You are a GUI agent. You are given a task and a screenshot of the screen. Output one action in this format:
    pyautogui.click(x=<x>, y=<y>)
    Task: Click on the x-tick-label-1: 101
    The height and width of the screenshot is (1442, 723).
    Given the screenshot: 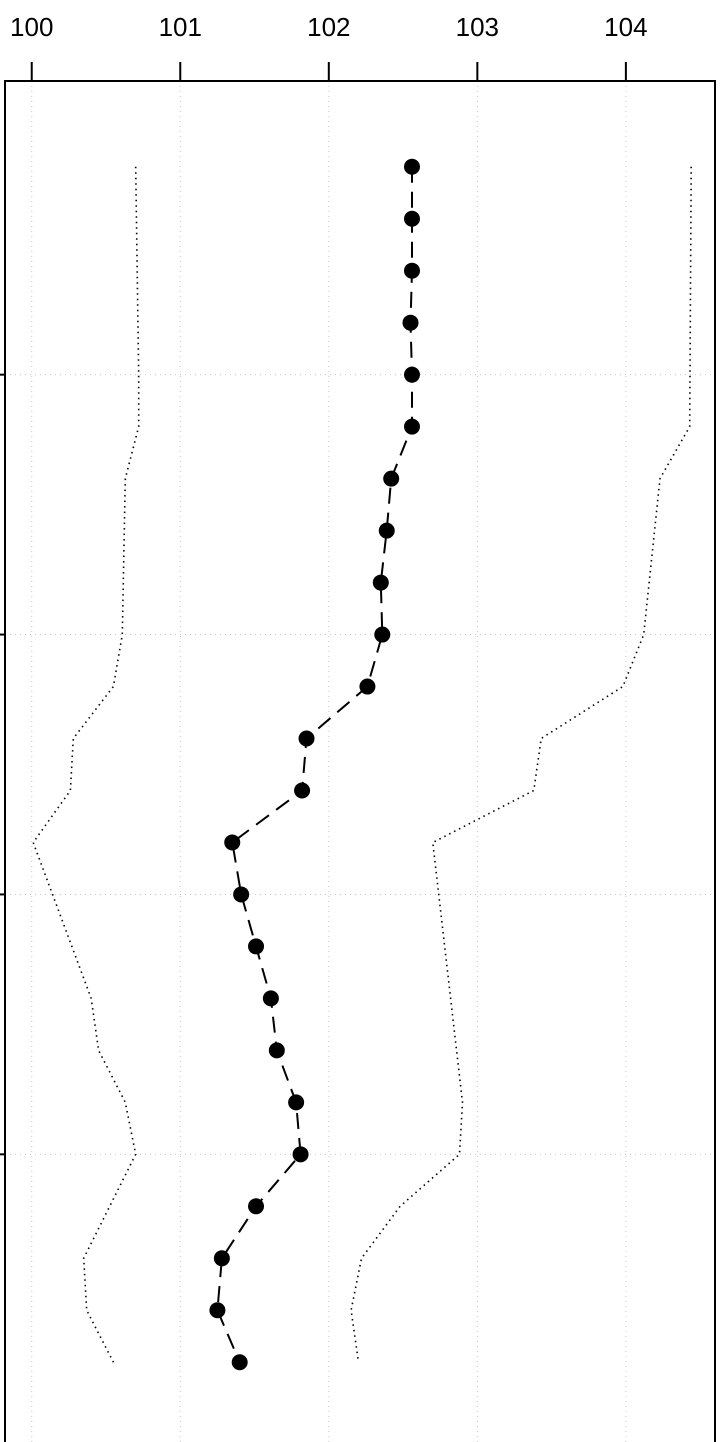 What is the action you would take?
    pyautogui.click(x=180, y=27)
    